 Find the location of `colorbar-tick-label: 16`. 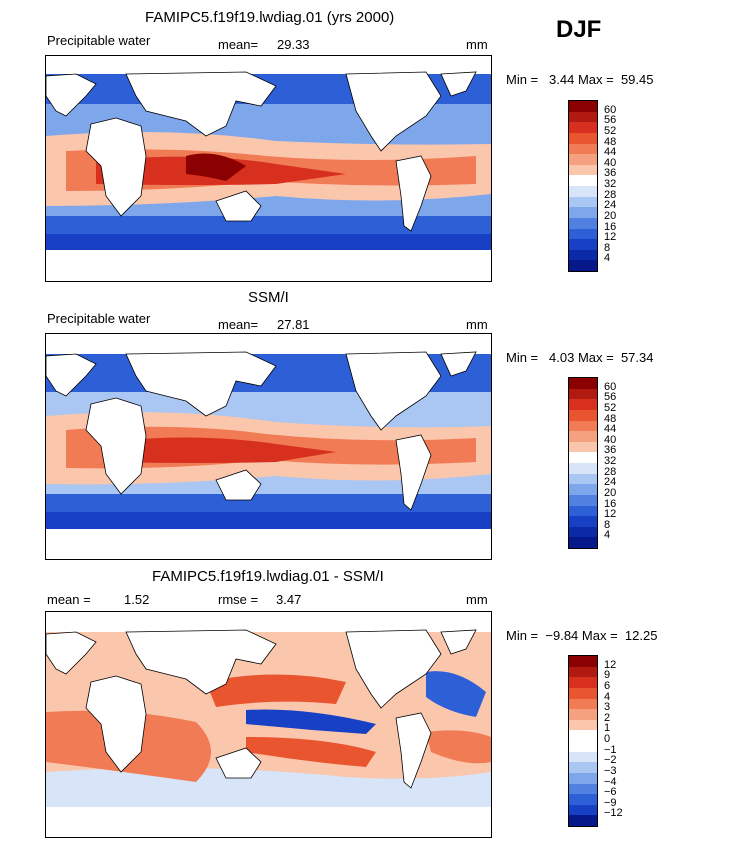

colorbar-tick-label: 16 is located at coordinates (610, 226).